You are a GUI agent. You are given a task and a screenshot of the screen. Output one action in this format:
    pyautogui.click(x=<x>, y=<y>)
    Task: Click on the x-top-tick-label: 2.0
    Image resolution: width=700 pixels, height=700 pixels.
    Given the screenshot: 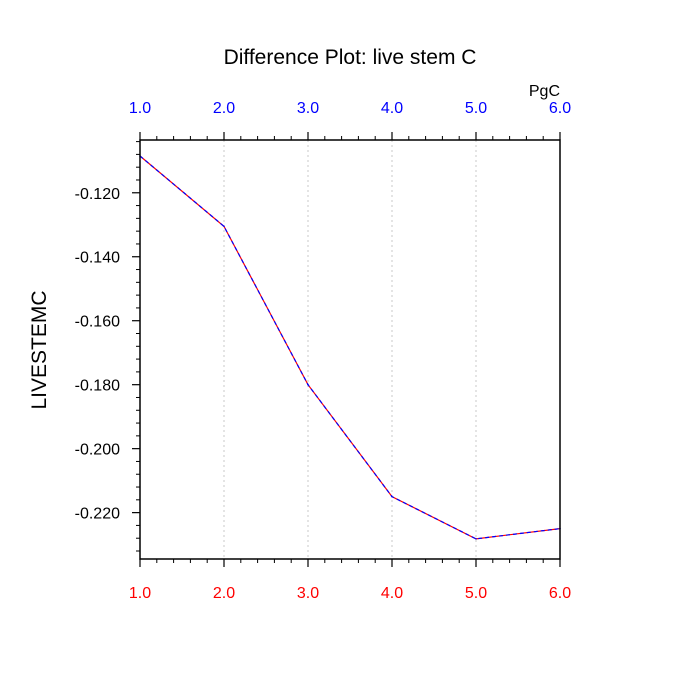 What is the action you would take?
    pyautogui.click(x=224, y=108)
    